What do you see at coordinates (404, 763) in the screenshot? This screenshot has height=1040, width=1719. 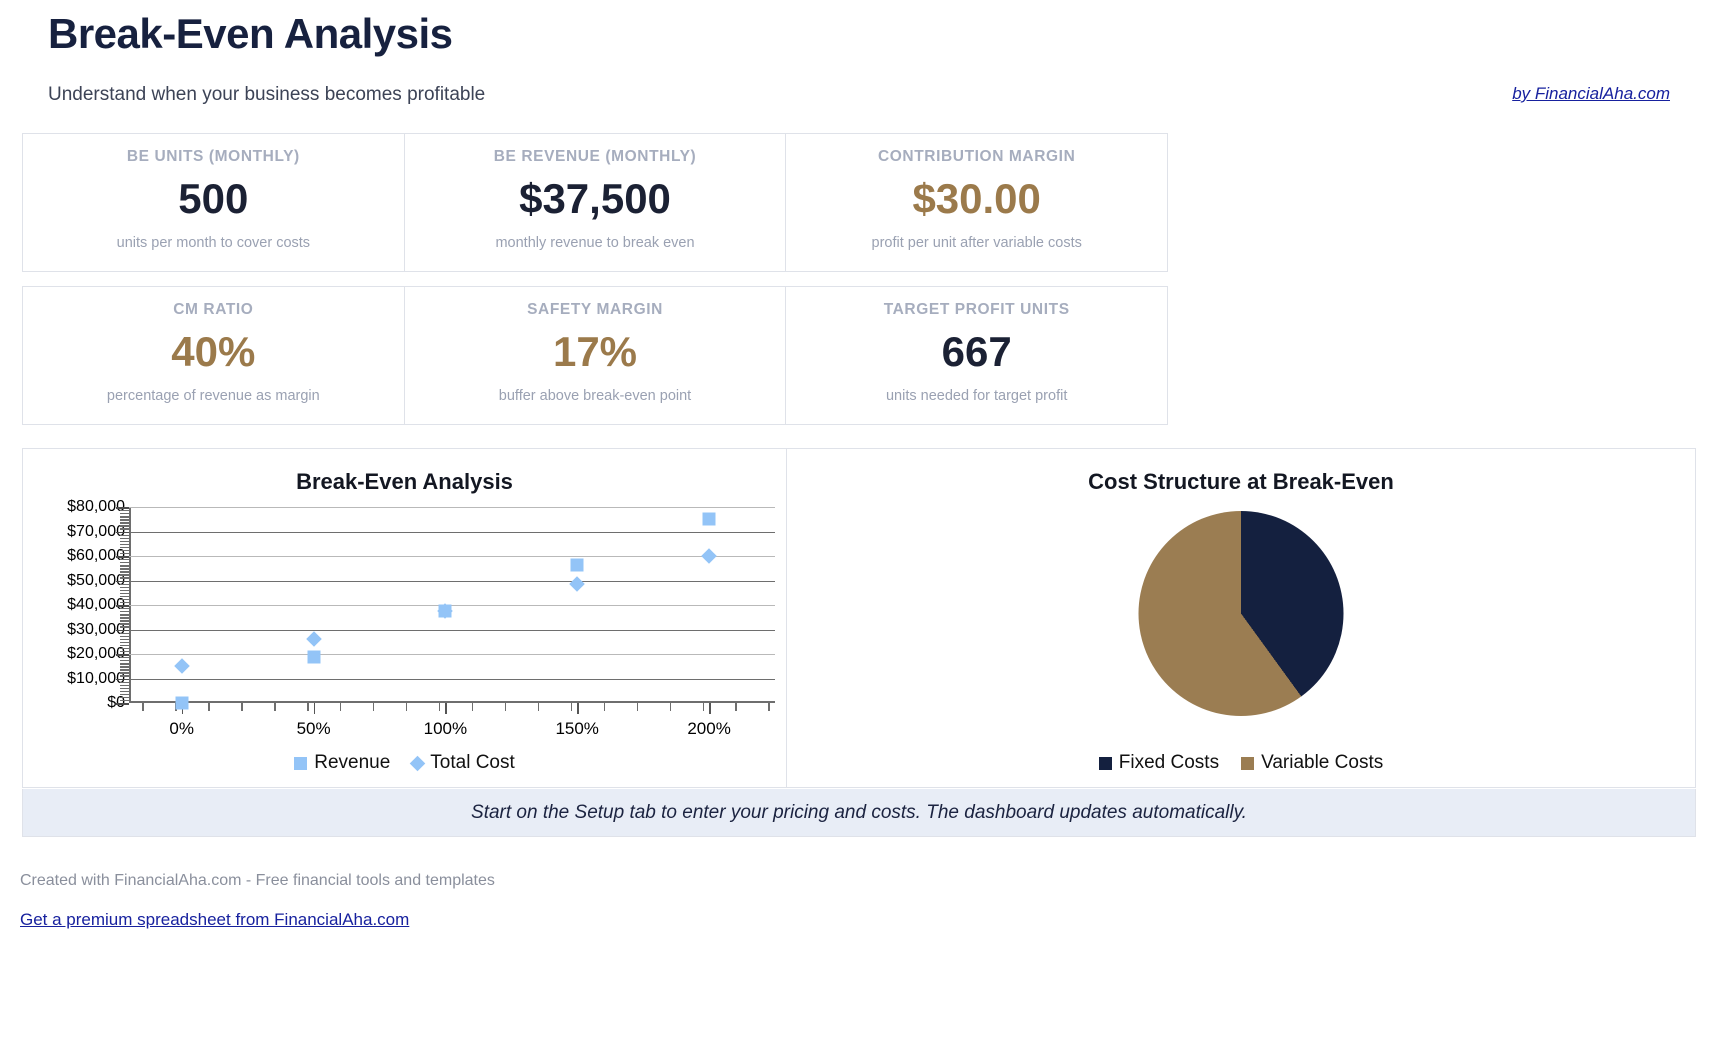 I see `scatter-legend: Revenue Total Cost` at bounding box center [404, 763].